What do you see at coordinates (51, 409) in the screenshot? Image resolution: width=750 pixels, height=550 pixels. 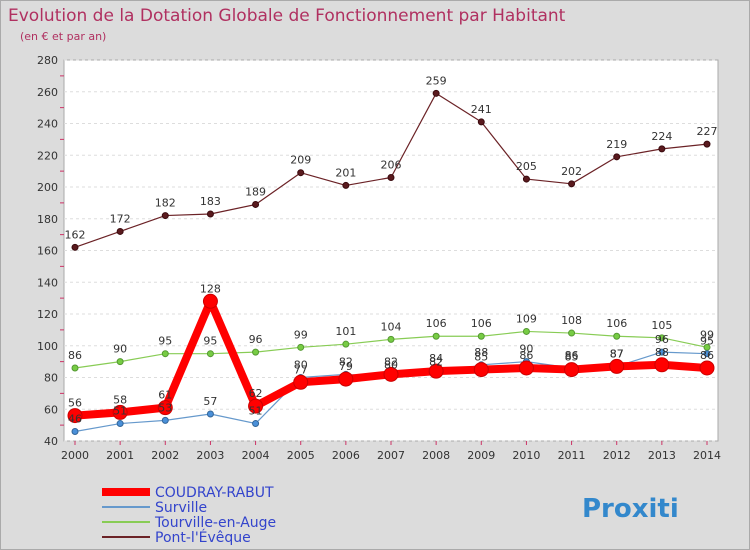 I see `y-tick-label: 60` at bounding box center [51, 409].